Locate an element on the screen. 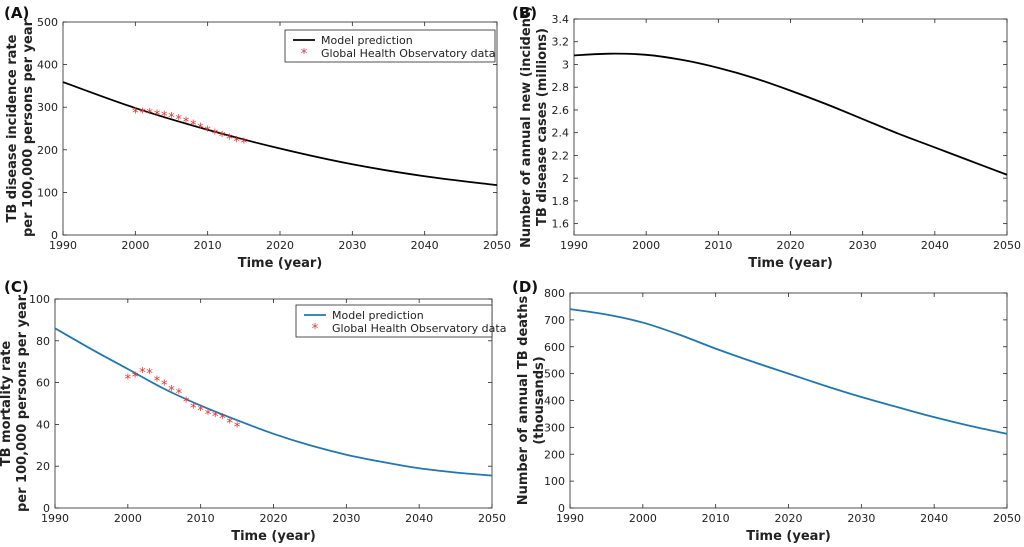  y-tick-label: 2.8 is located at coordinates (561, 87).